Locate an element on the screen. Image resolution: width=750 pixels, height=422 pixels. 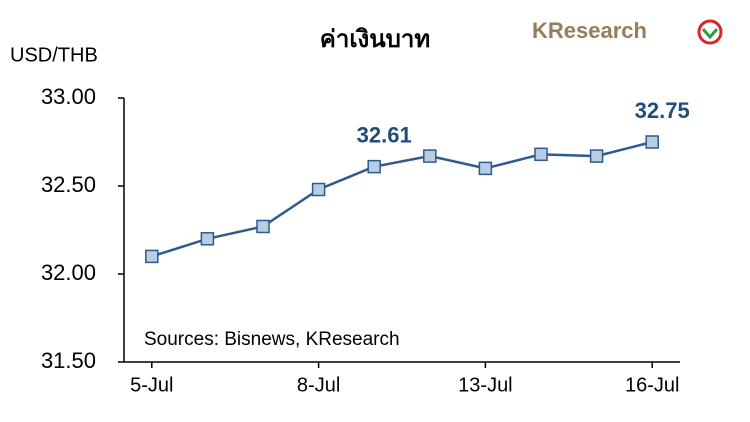
logo-icon is located at coordinates (710, 32).